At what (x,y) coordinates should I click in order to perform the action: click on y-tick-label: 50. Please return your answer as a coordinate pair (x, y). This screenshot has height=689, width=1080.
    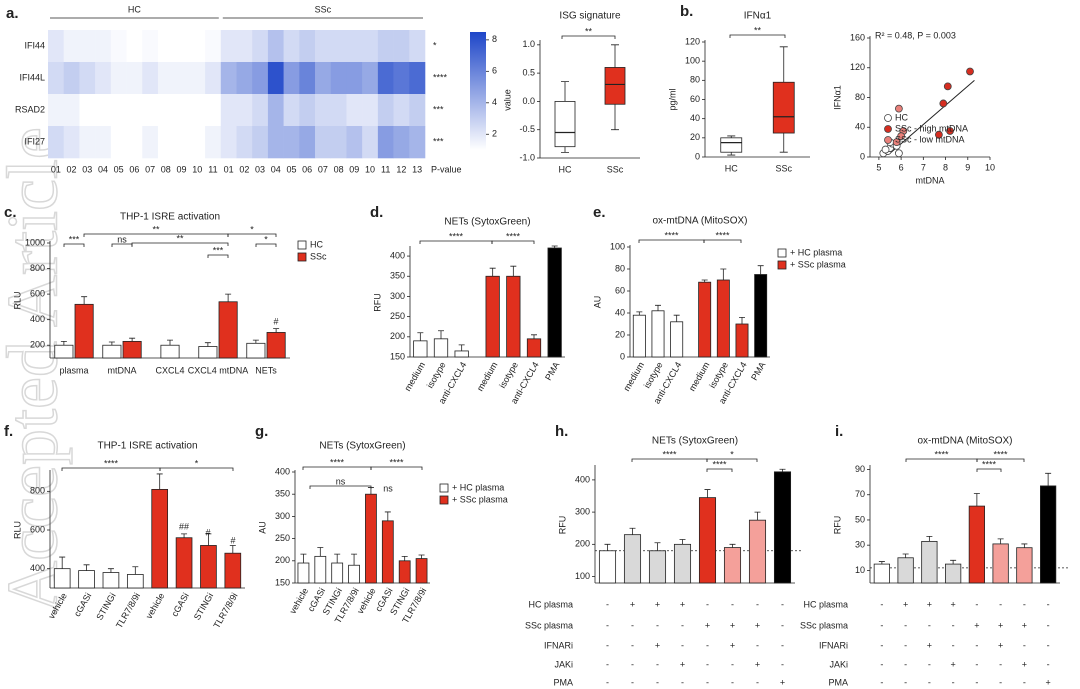
    Looking at the image, I should click on (860, 519).